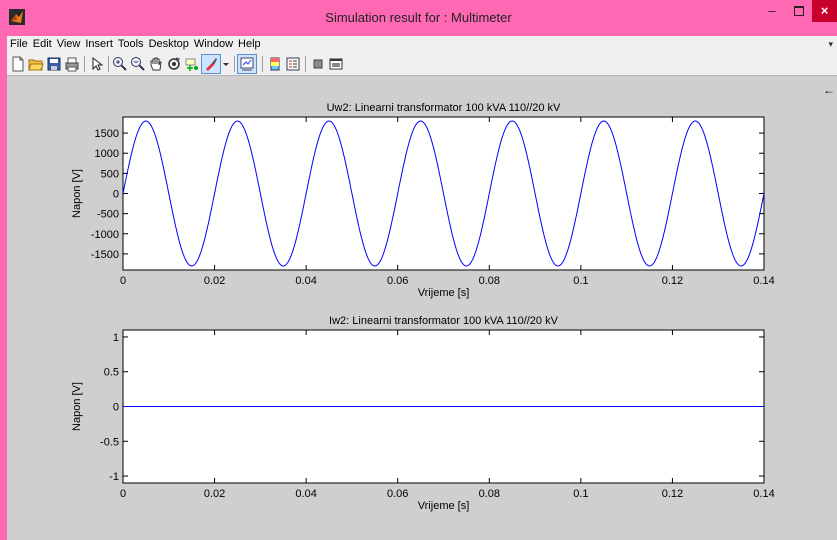 The image size is (837, 540). What do you see at coordinates (120, 64) in the screenshot?
I see `zoom-in-icon` at bounding box center [120, 64].